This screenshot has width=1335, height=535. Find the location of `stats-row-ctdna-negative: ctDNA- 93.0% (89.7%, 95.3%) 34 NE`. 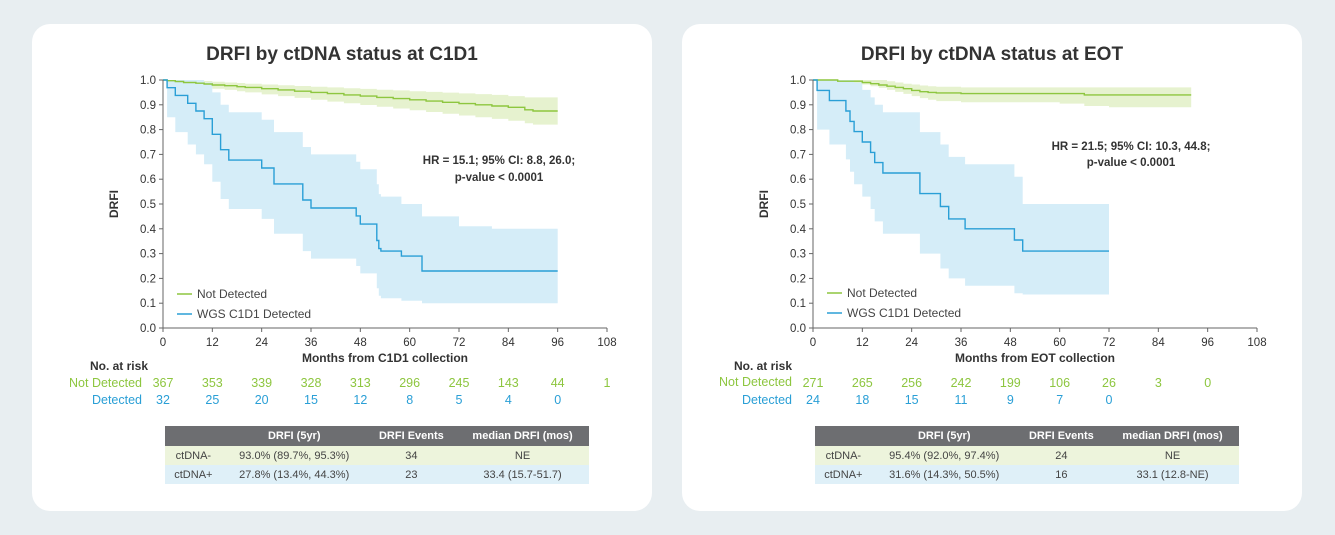

stats-row-ctdna-negative: ctDNA- 93.0% (89.7%, 95.3%) 34 NE is located at coordinates (377, 455).